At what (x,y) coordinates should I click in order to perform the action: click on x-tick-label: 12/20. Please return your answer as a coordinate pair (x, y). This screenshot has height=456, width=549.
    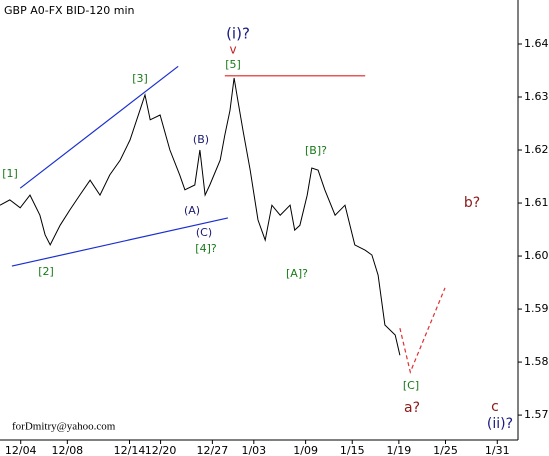
    Looking at the image, I should click on (161, 450).